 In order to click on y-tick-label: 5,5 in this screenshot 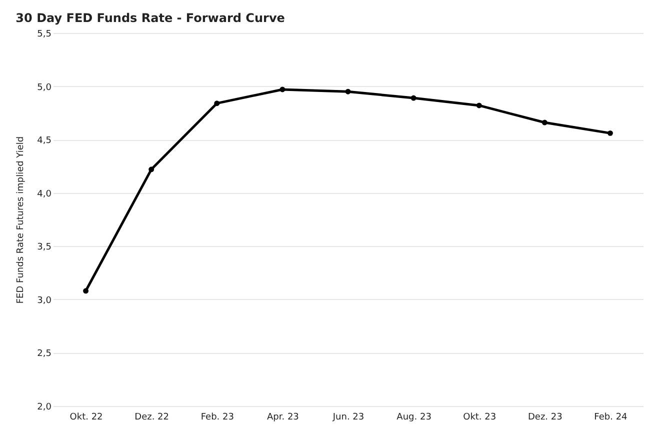, I will do `click(44, 35)`.